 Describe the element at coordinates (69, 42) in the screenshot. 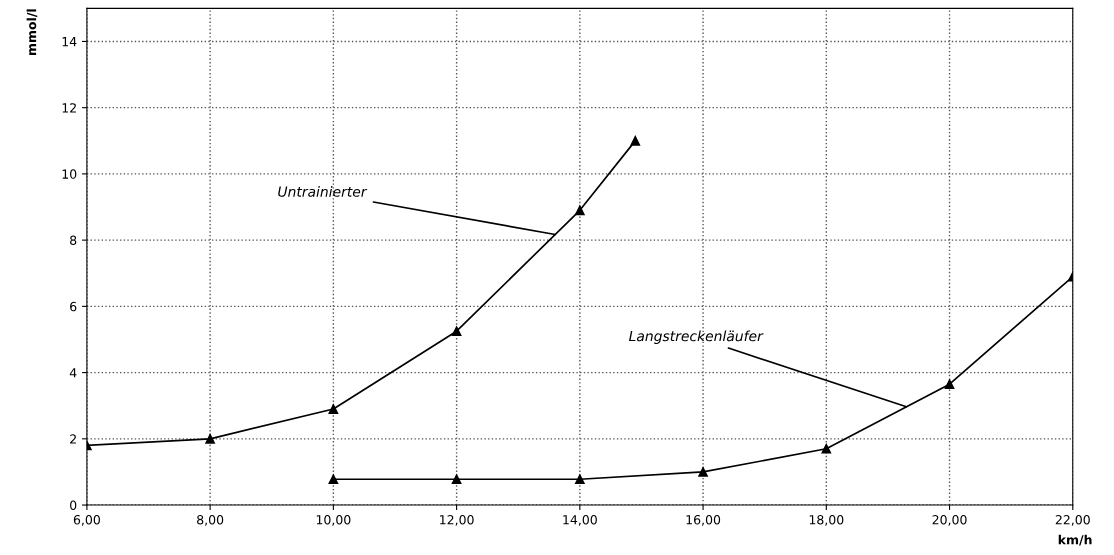

I see `y-tick-label: 14` at that location.